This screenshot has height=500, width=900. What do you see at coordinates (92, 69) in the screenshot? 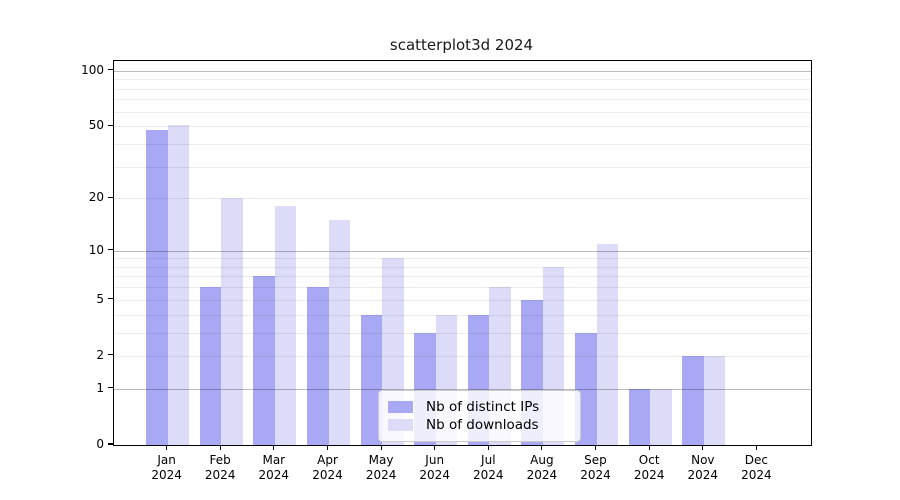
I see `y-tick-label: 100` at bounding box center [92, 69].